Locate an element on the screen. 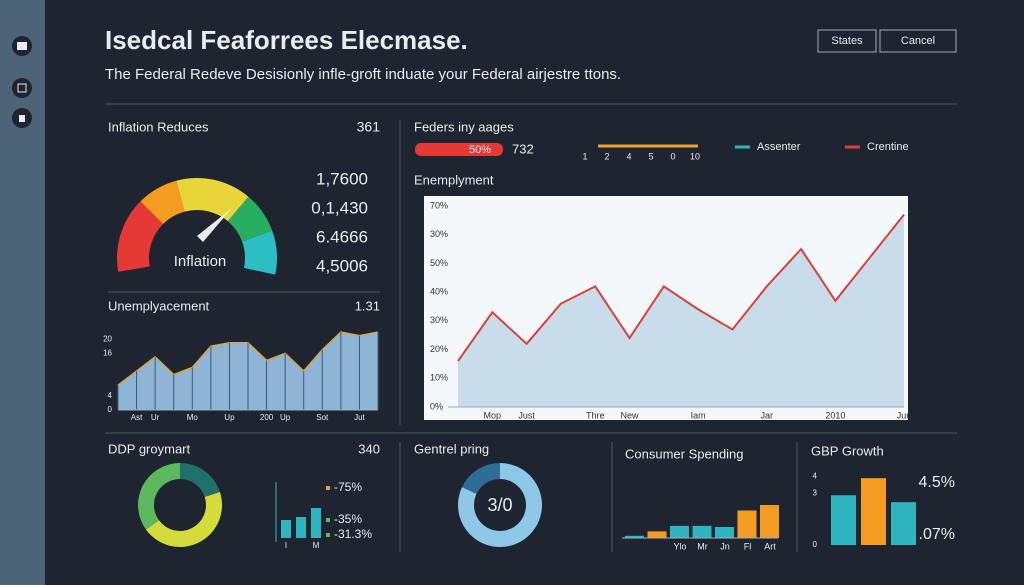 The width and height of the screenshot is (1024, 585). y-tick-label: 16 is located at coordinates (107, 352).